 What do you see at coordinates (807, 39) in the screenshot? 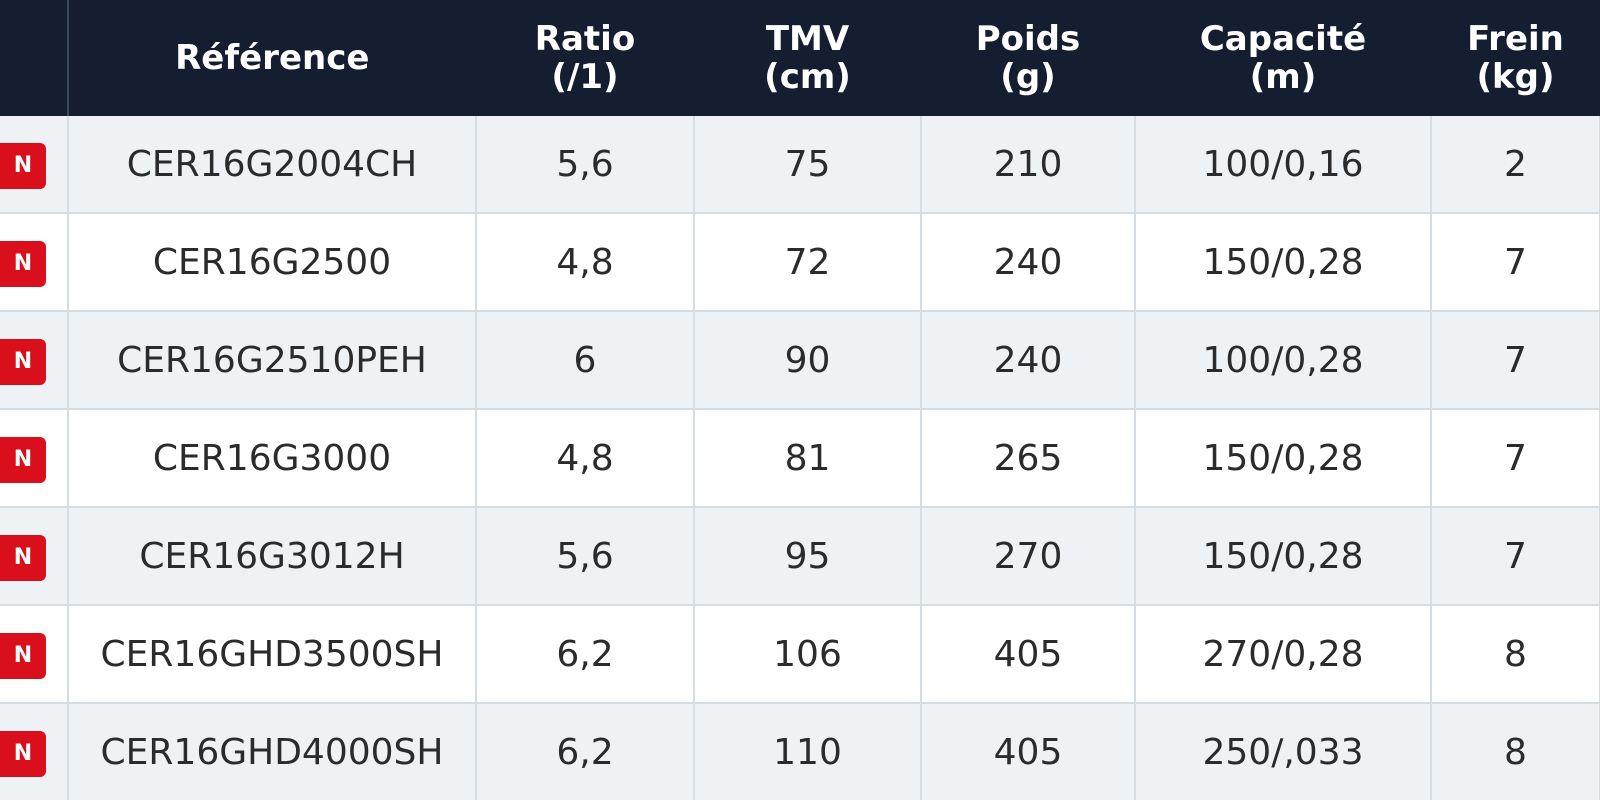
I see `header-text: TMV` at bounding box center [807, 39].